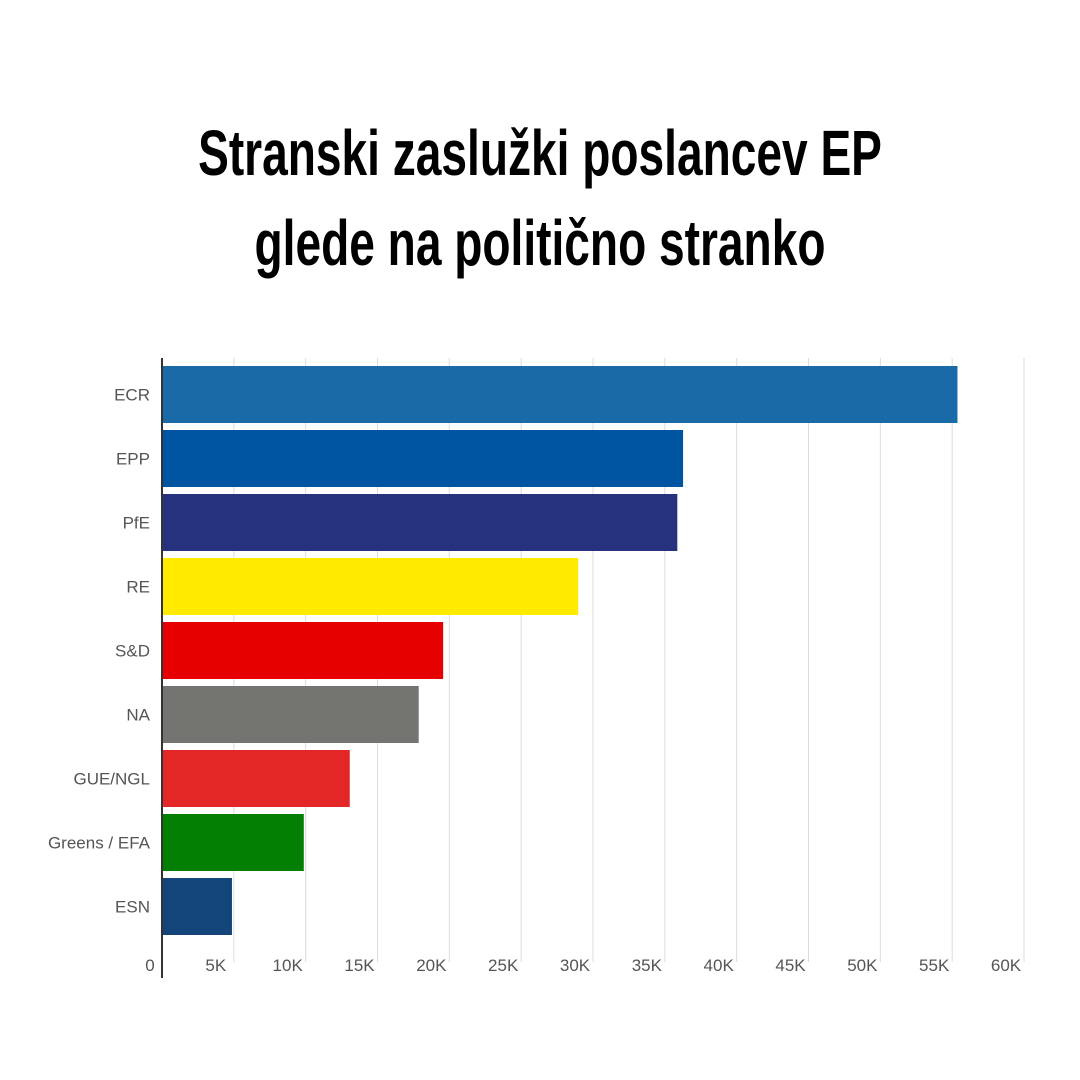 The width and height of the screenshot is (1080, 1080). Describe the element at coordinates (149, 965) in the screenshot. I see `x-tick-label: 0` at that location.